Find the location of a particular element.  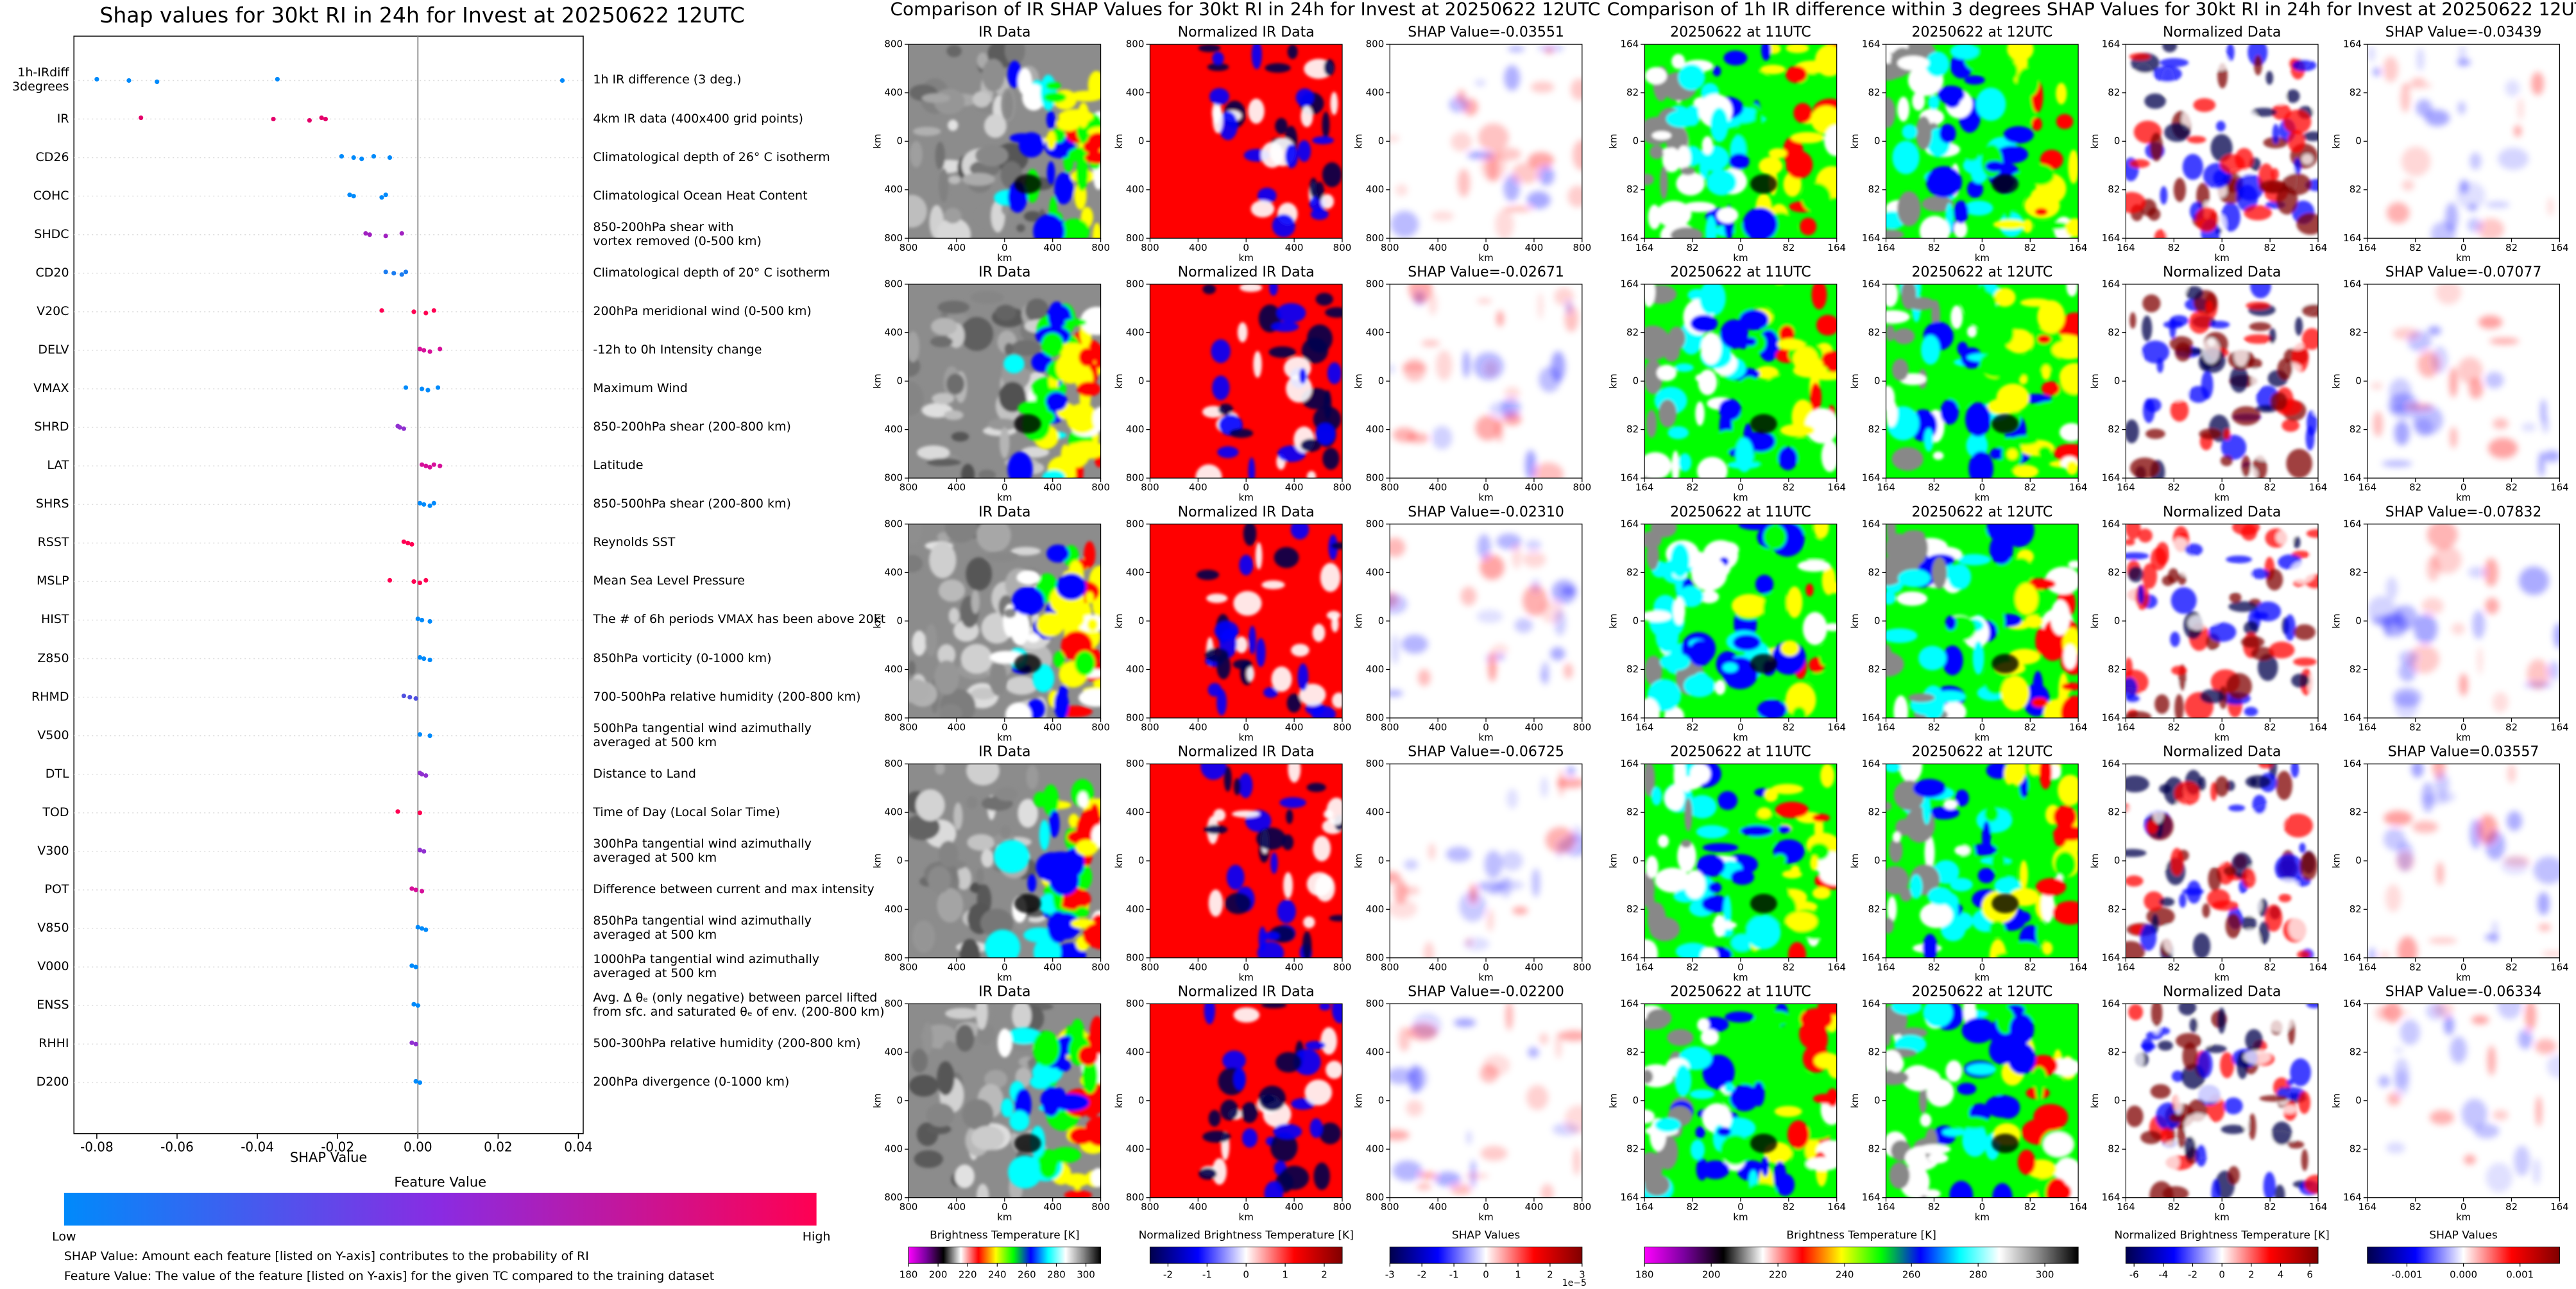

x-axis-label: km is located at coordinates (1246, 977).